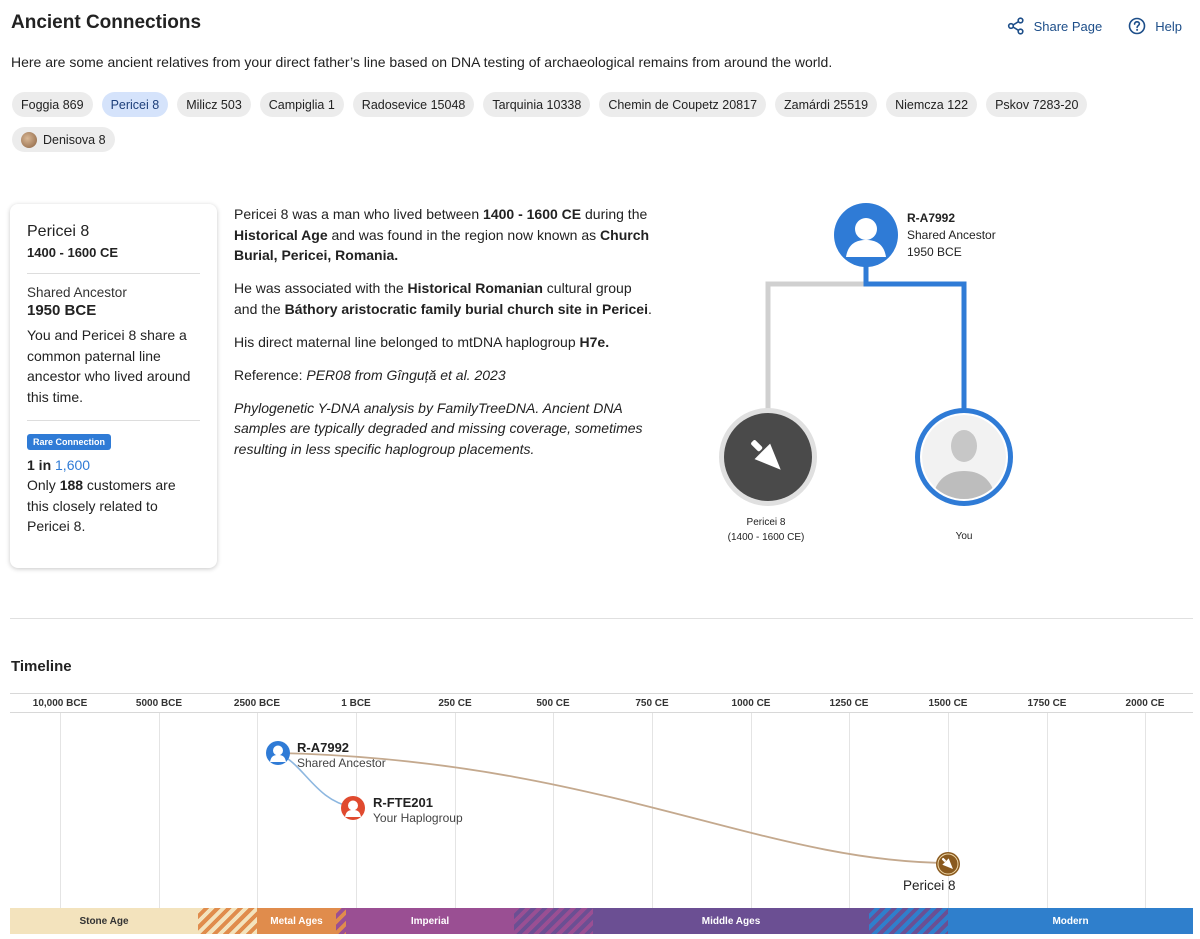 Image resolution: width=1200 pixels, height=939 pixels. Describe the element at coordinates (58, 231) in the screenshot. I see `card-name: Pericei 8` at that location.